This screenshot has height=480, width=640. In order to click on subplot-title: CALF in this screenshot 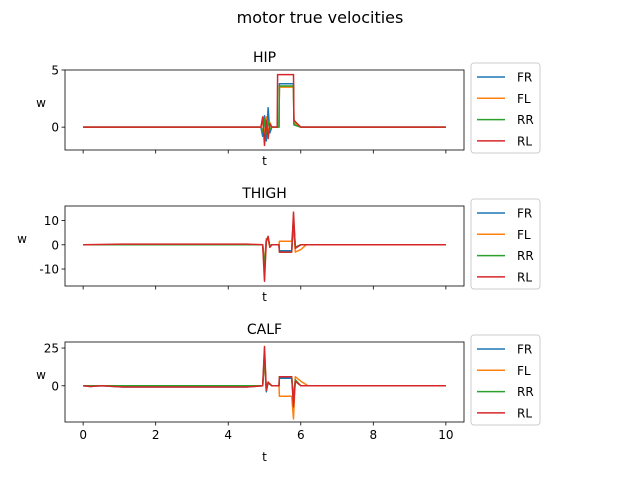, I will do `click(264, 330)`.